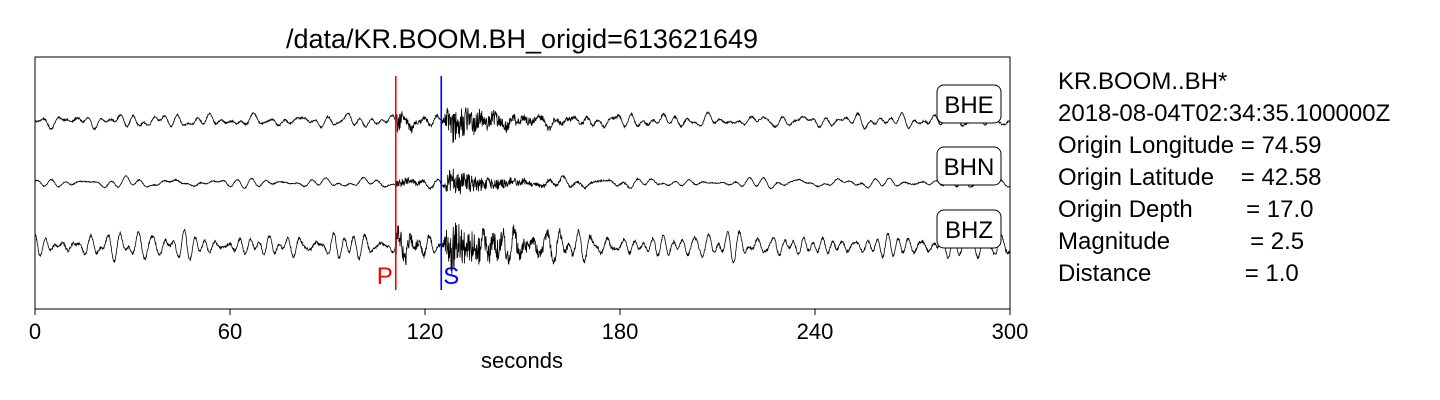 This screenshot has height=400, width=1440. I want to click on info-line: Magnitude = 2.5, so click(1181, 241).